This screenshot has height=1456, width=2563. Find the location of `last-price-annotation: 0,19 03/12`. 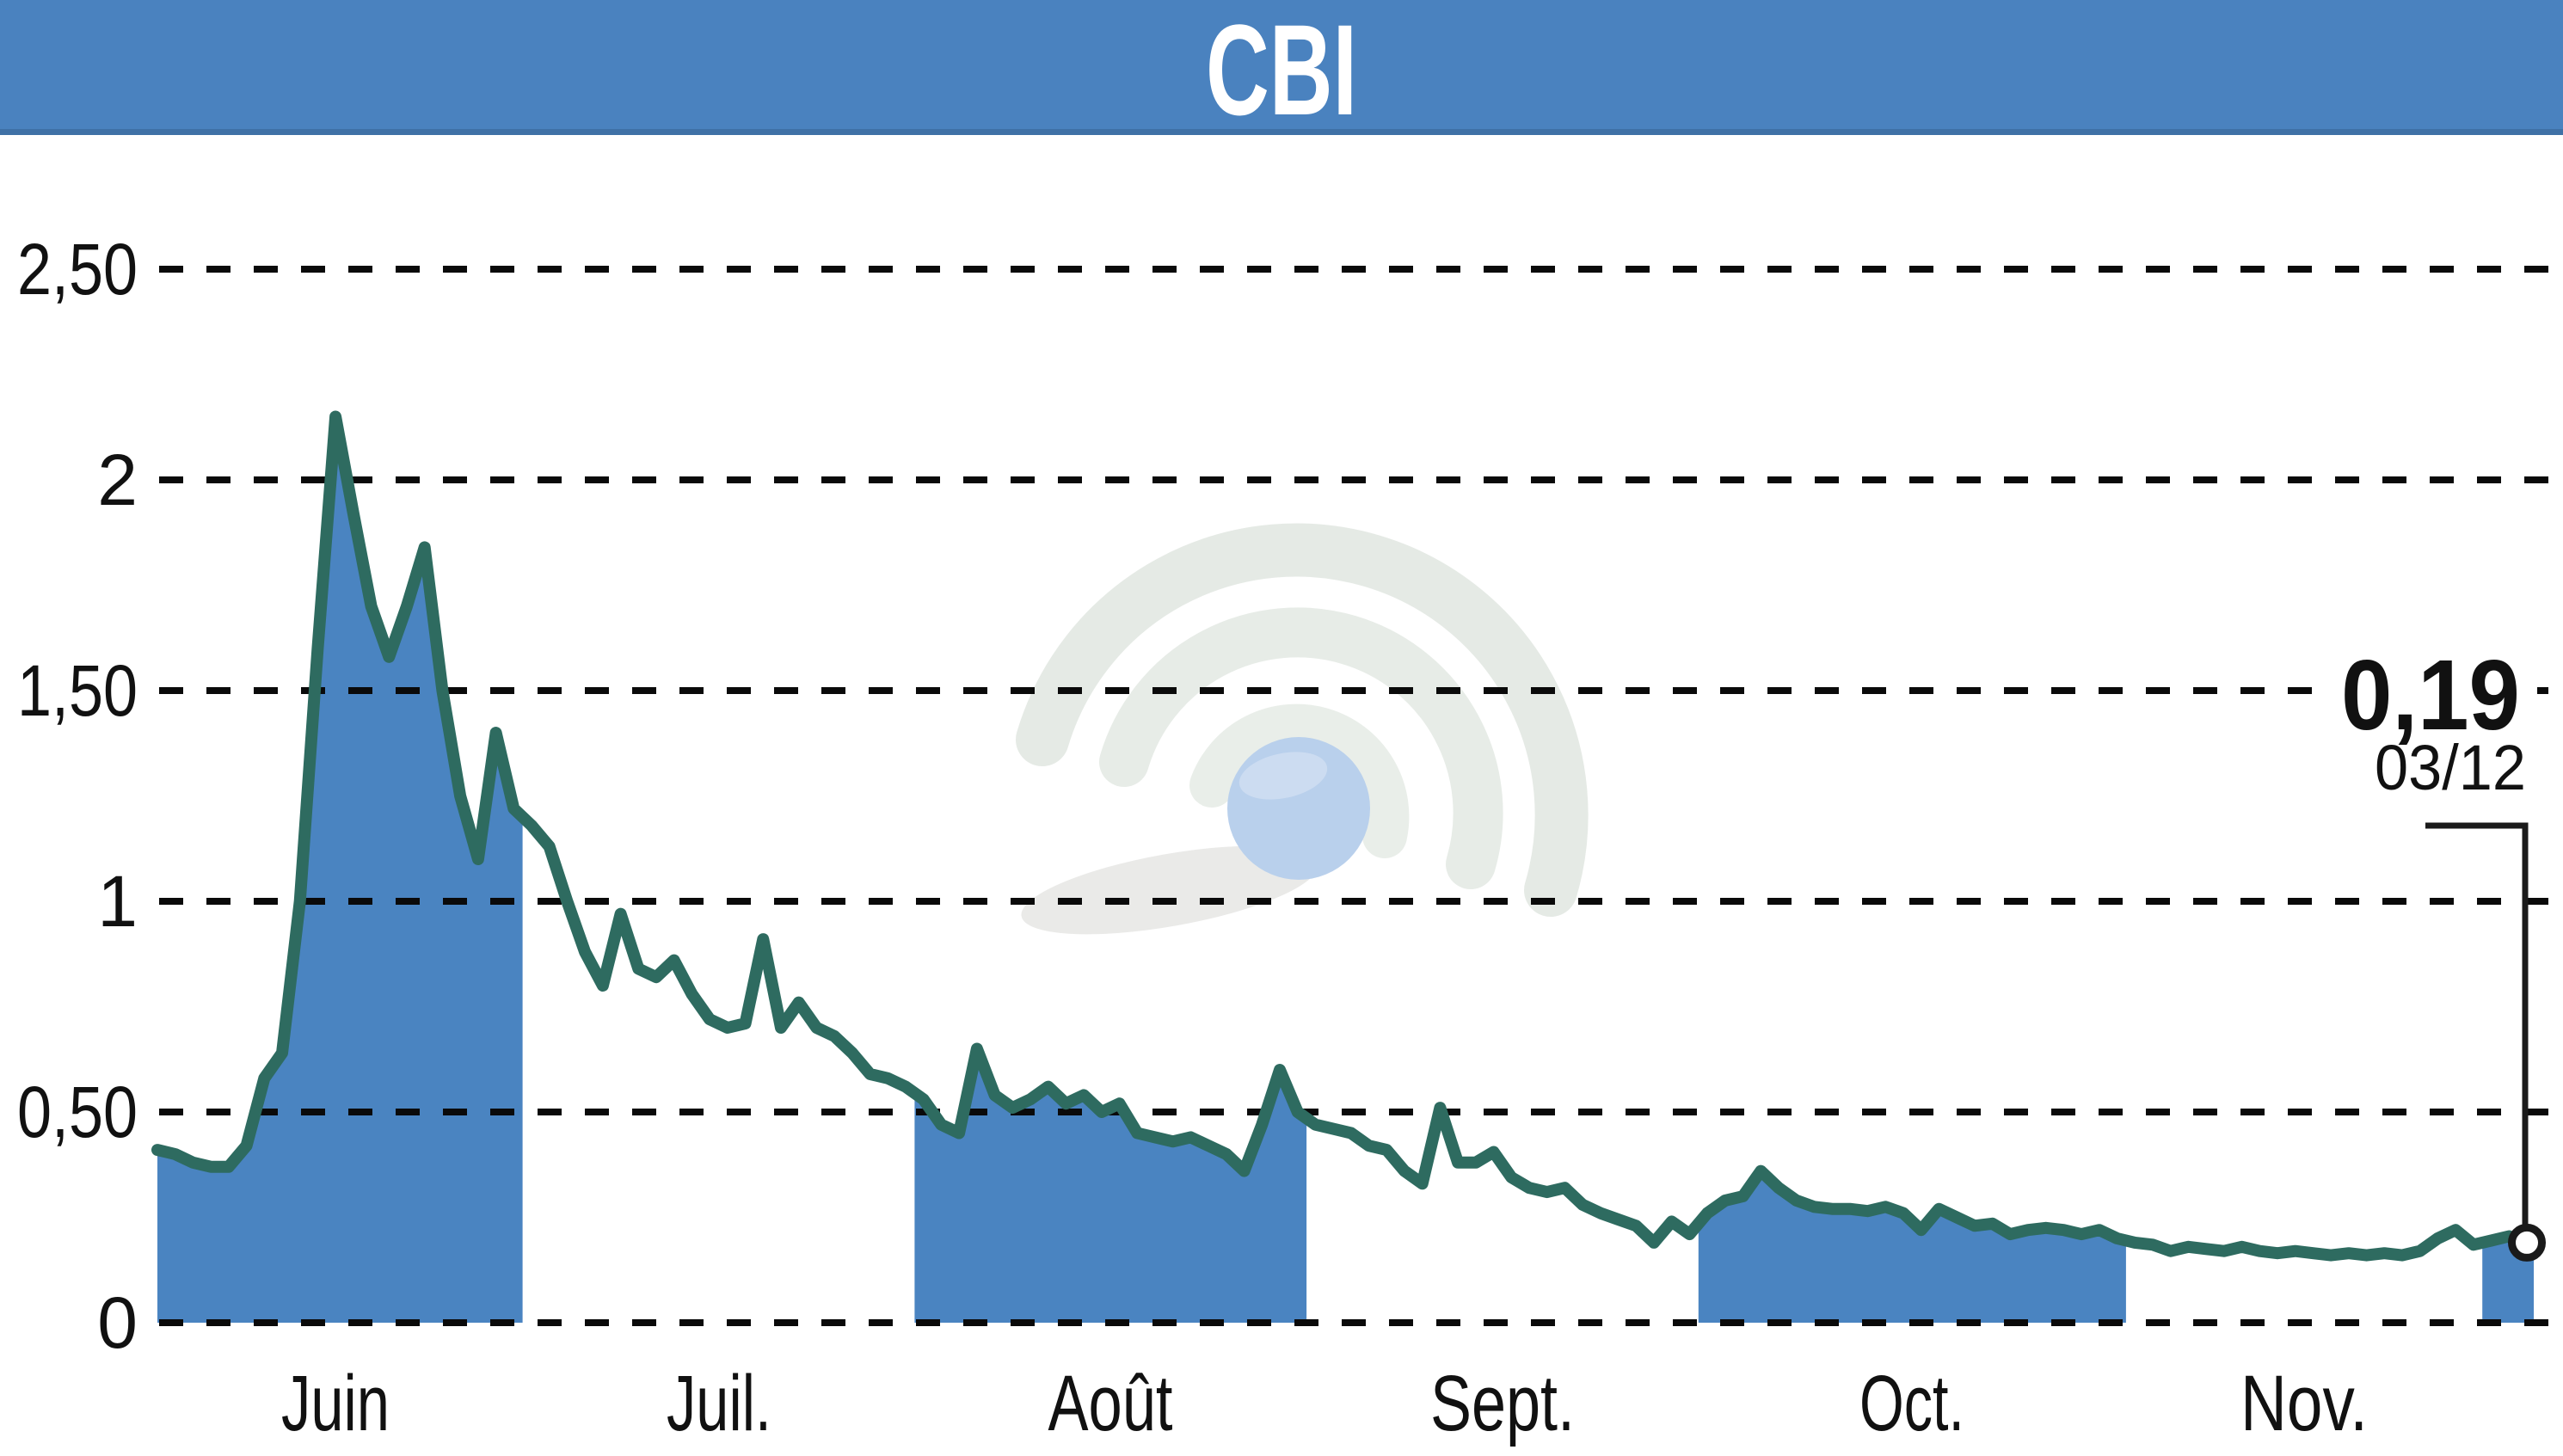

last-price-annotation: 0,19 03/12 is located at coordinates (2439, 950).